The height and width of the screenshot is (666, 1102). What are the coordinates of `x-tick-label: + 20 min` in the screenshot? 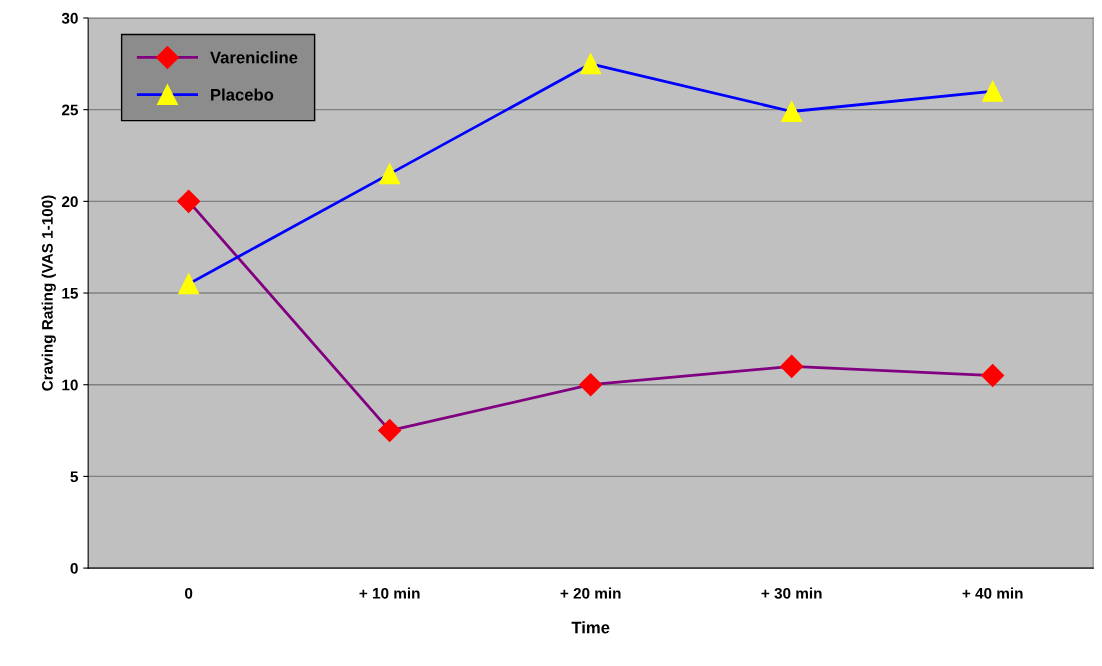 It's located at (590, 593).